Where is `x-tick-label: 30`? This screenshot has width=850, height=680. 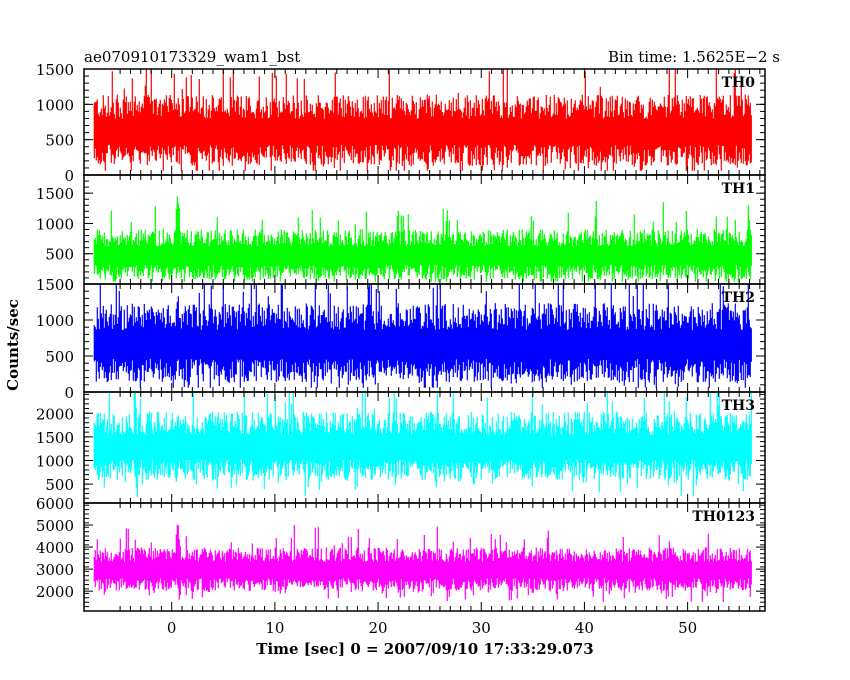
x-tick-label: 30 is located at coordinates (481, 628).